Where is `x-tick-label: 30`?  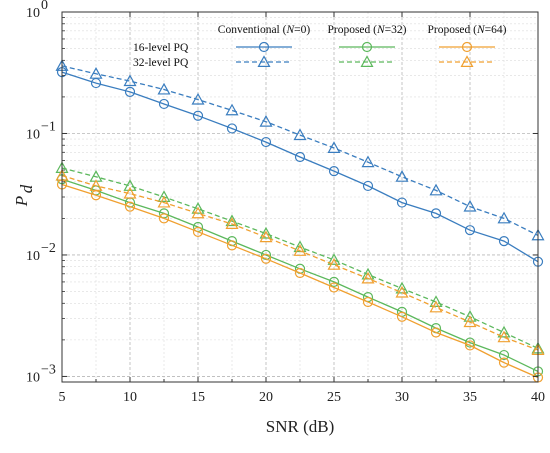 x-tick-label: 30 is located at coordinates (402, 397).